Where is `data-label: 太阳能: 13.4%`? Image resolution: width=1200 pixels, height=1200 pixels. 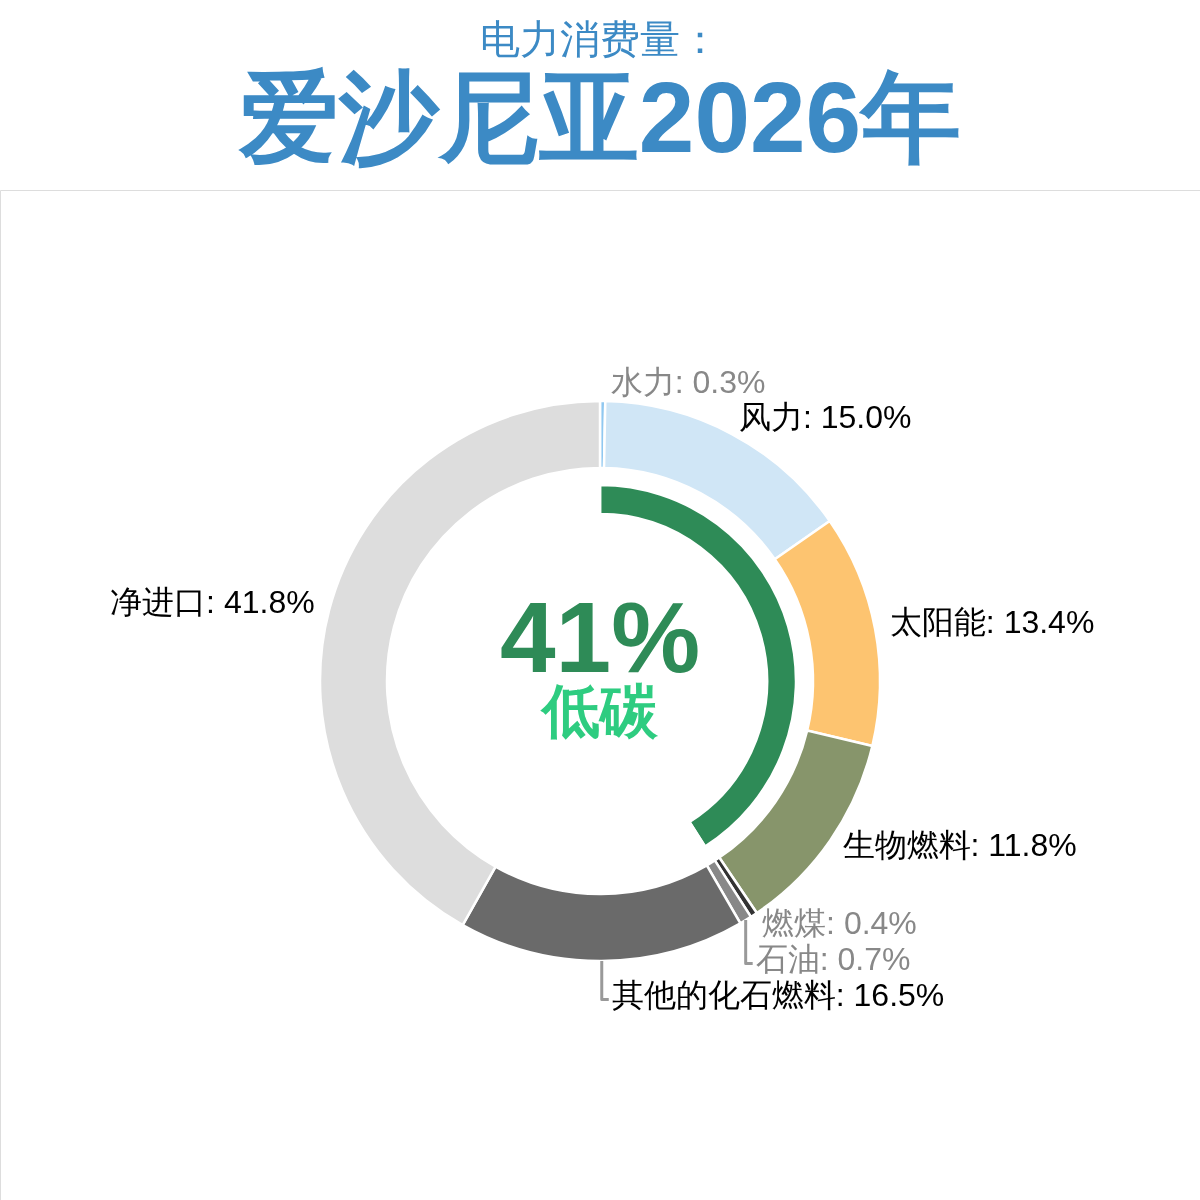
data-label: 太阳能: 13.4% is located at coordinates (992, 622).